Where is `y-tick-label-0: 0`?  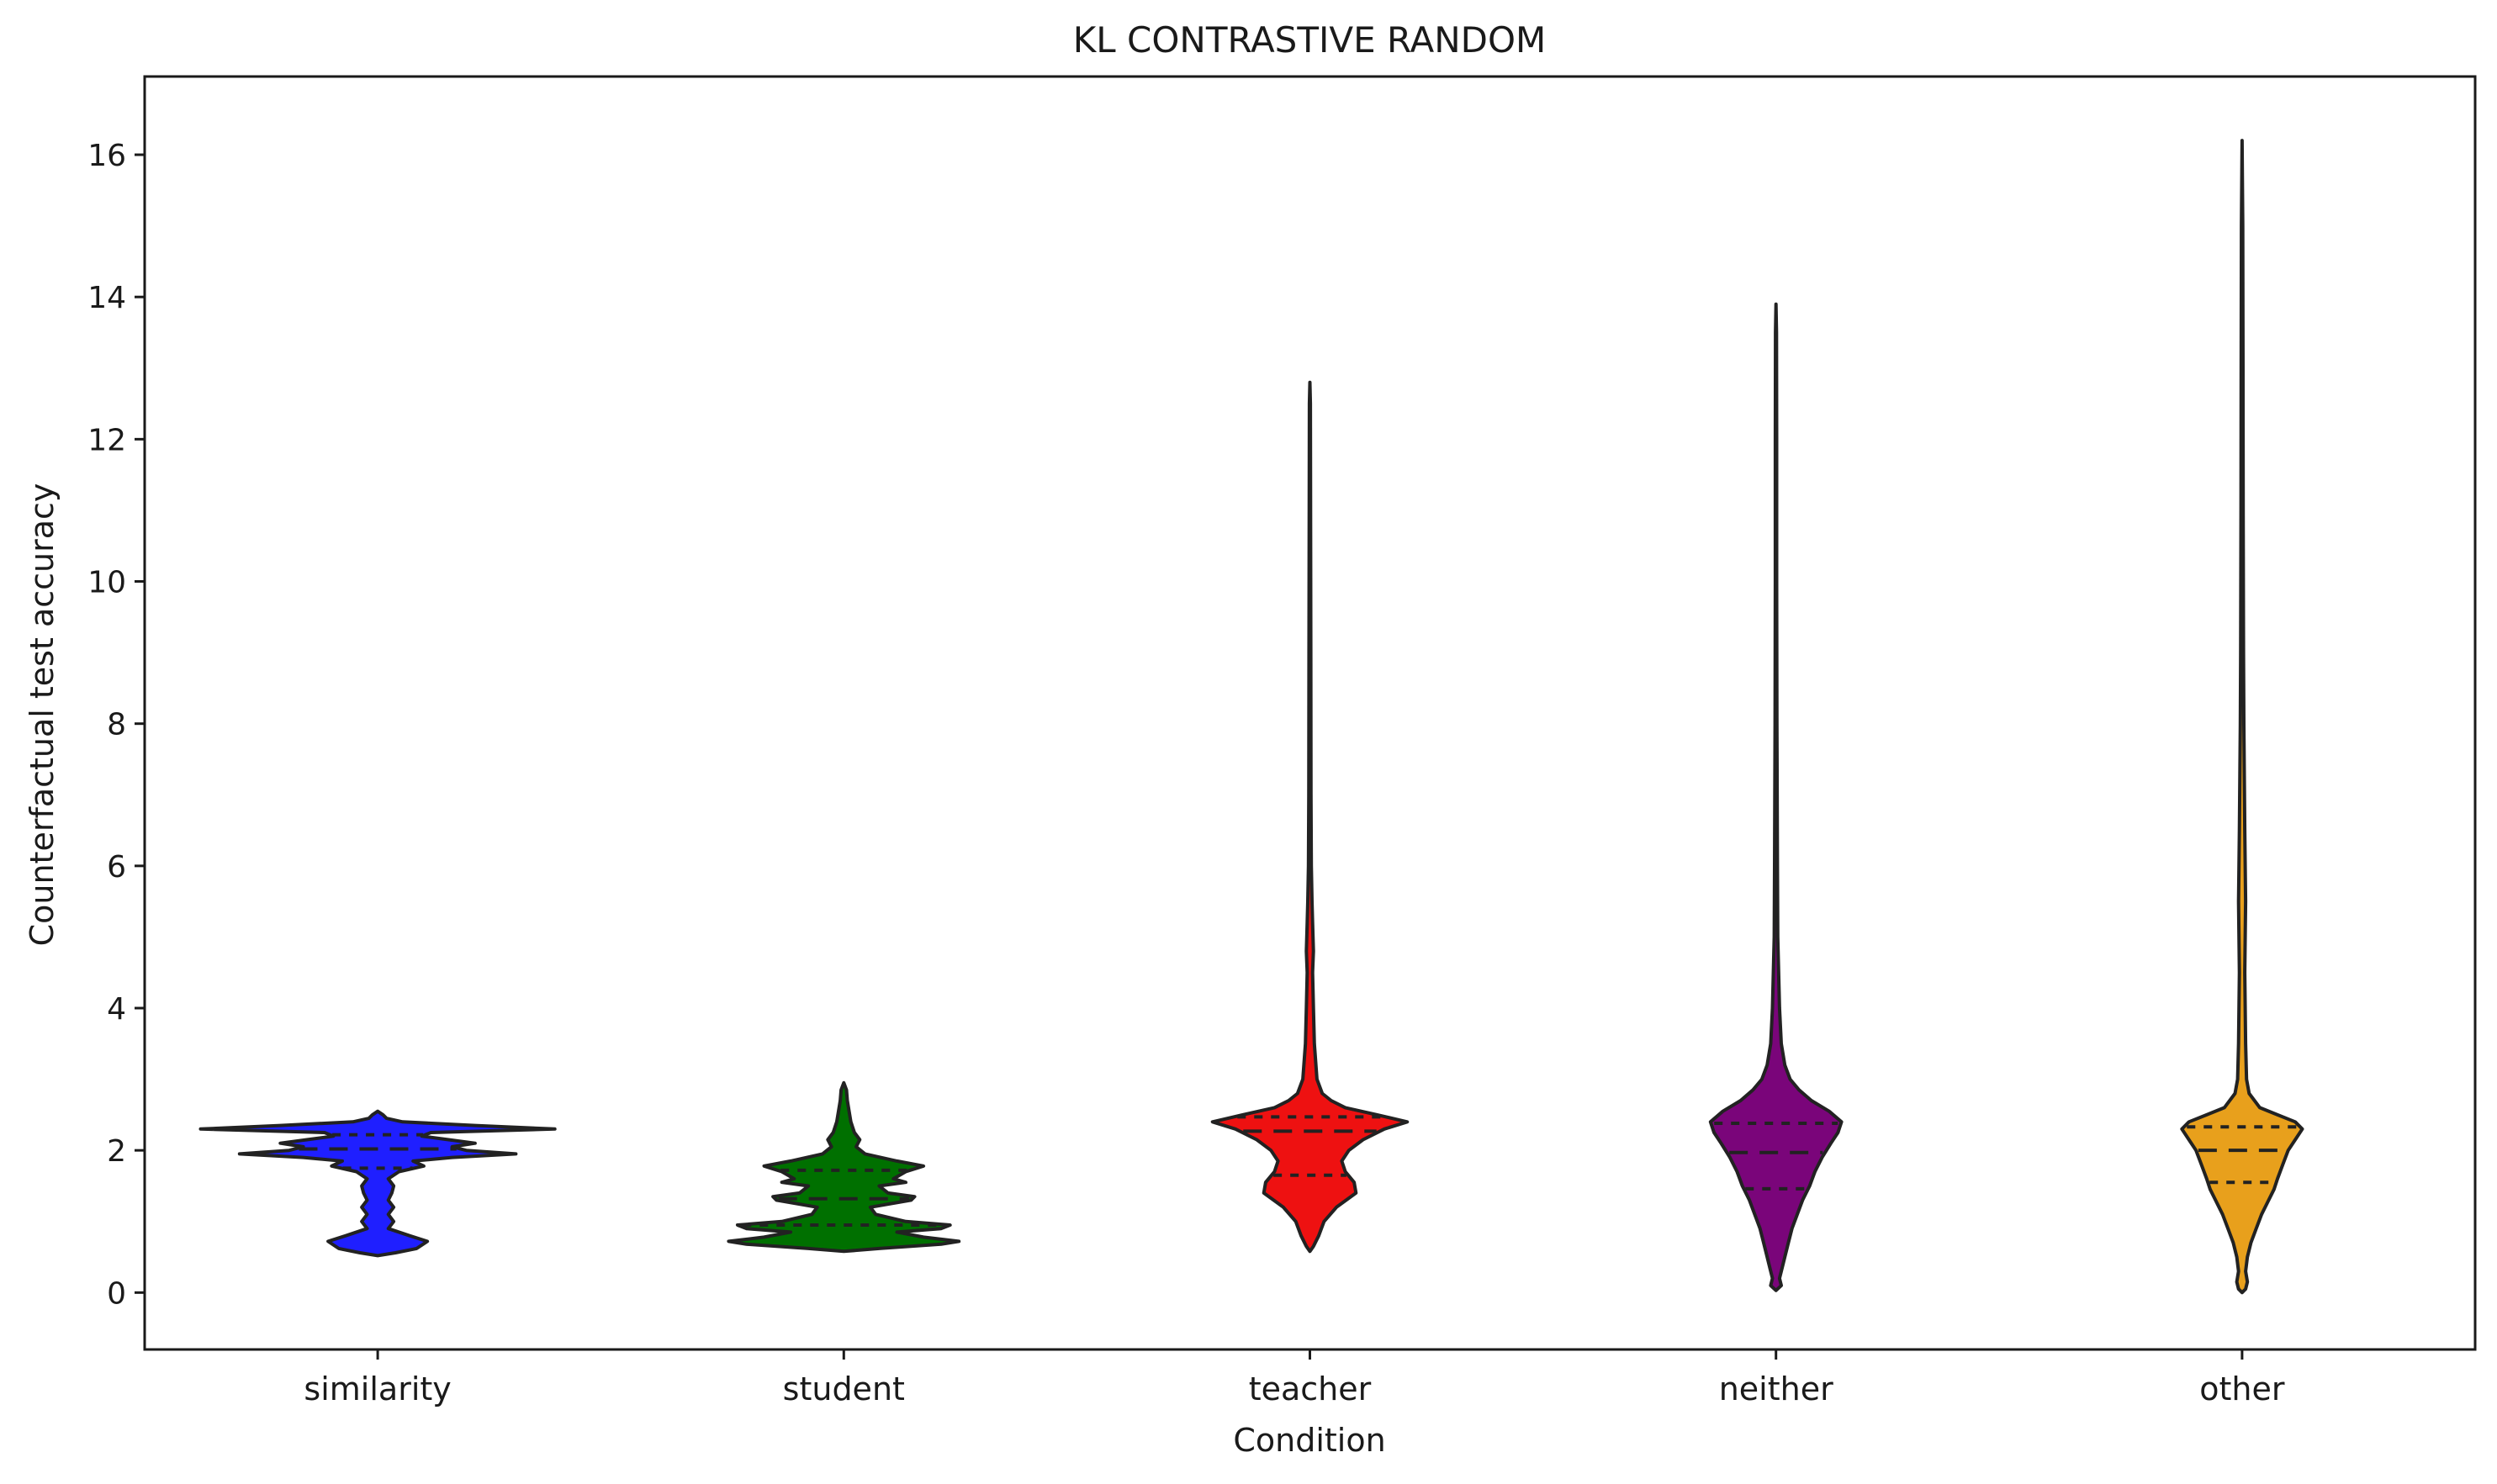
y-tick-label-0: 0 is located at coordinates (117, 1293).